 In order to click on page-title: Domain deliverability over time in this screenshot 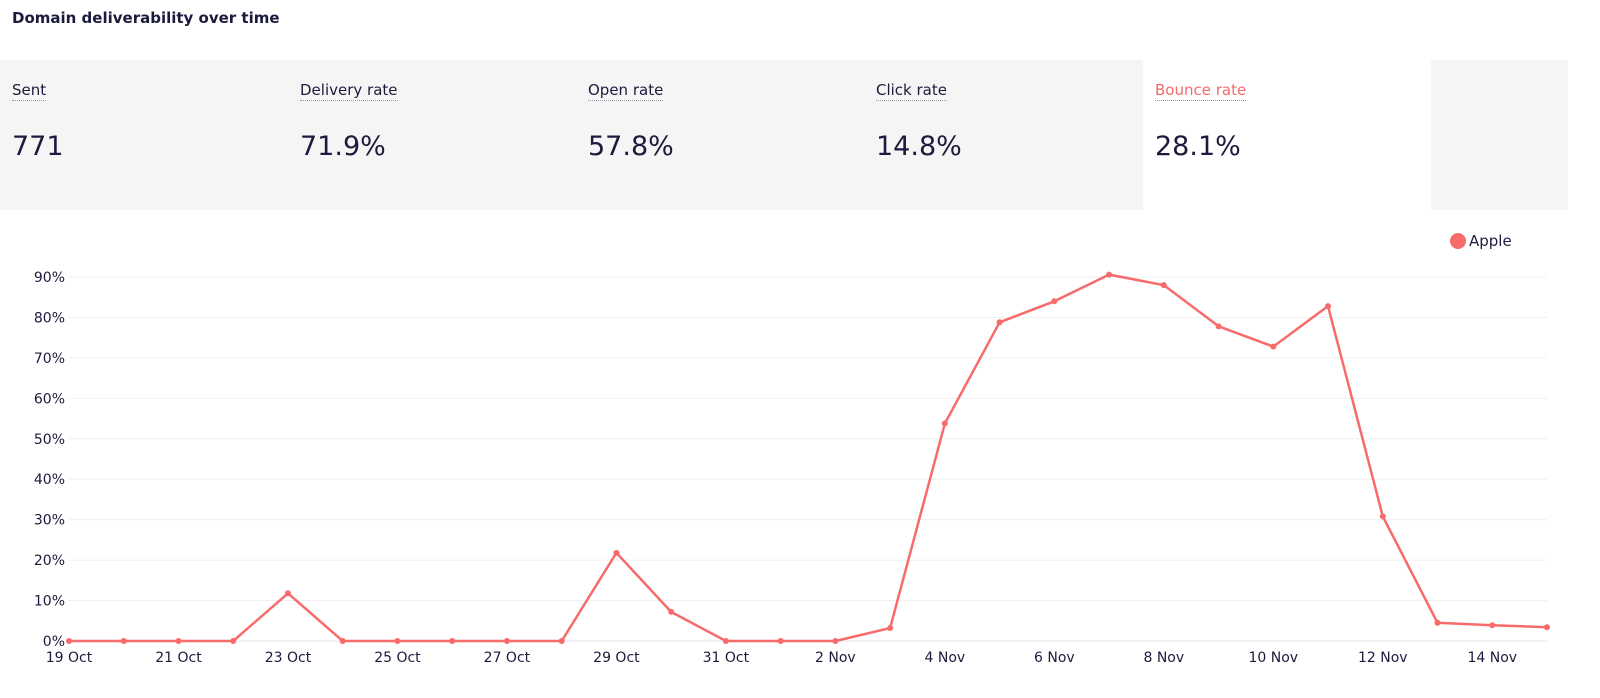, I will do `click(146, 18)`.